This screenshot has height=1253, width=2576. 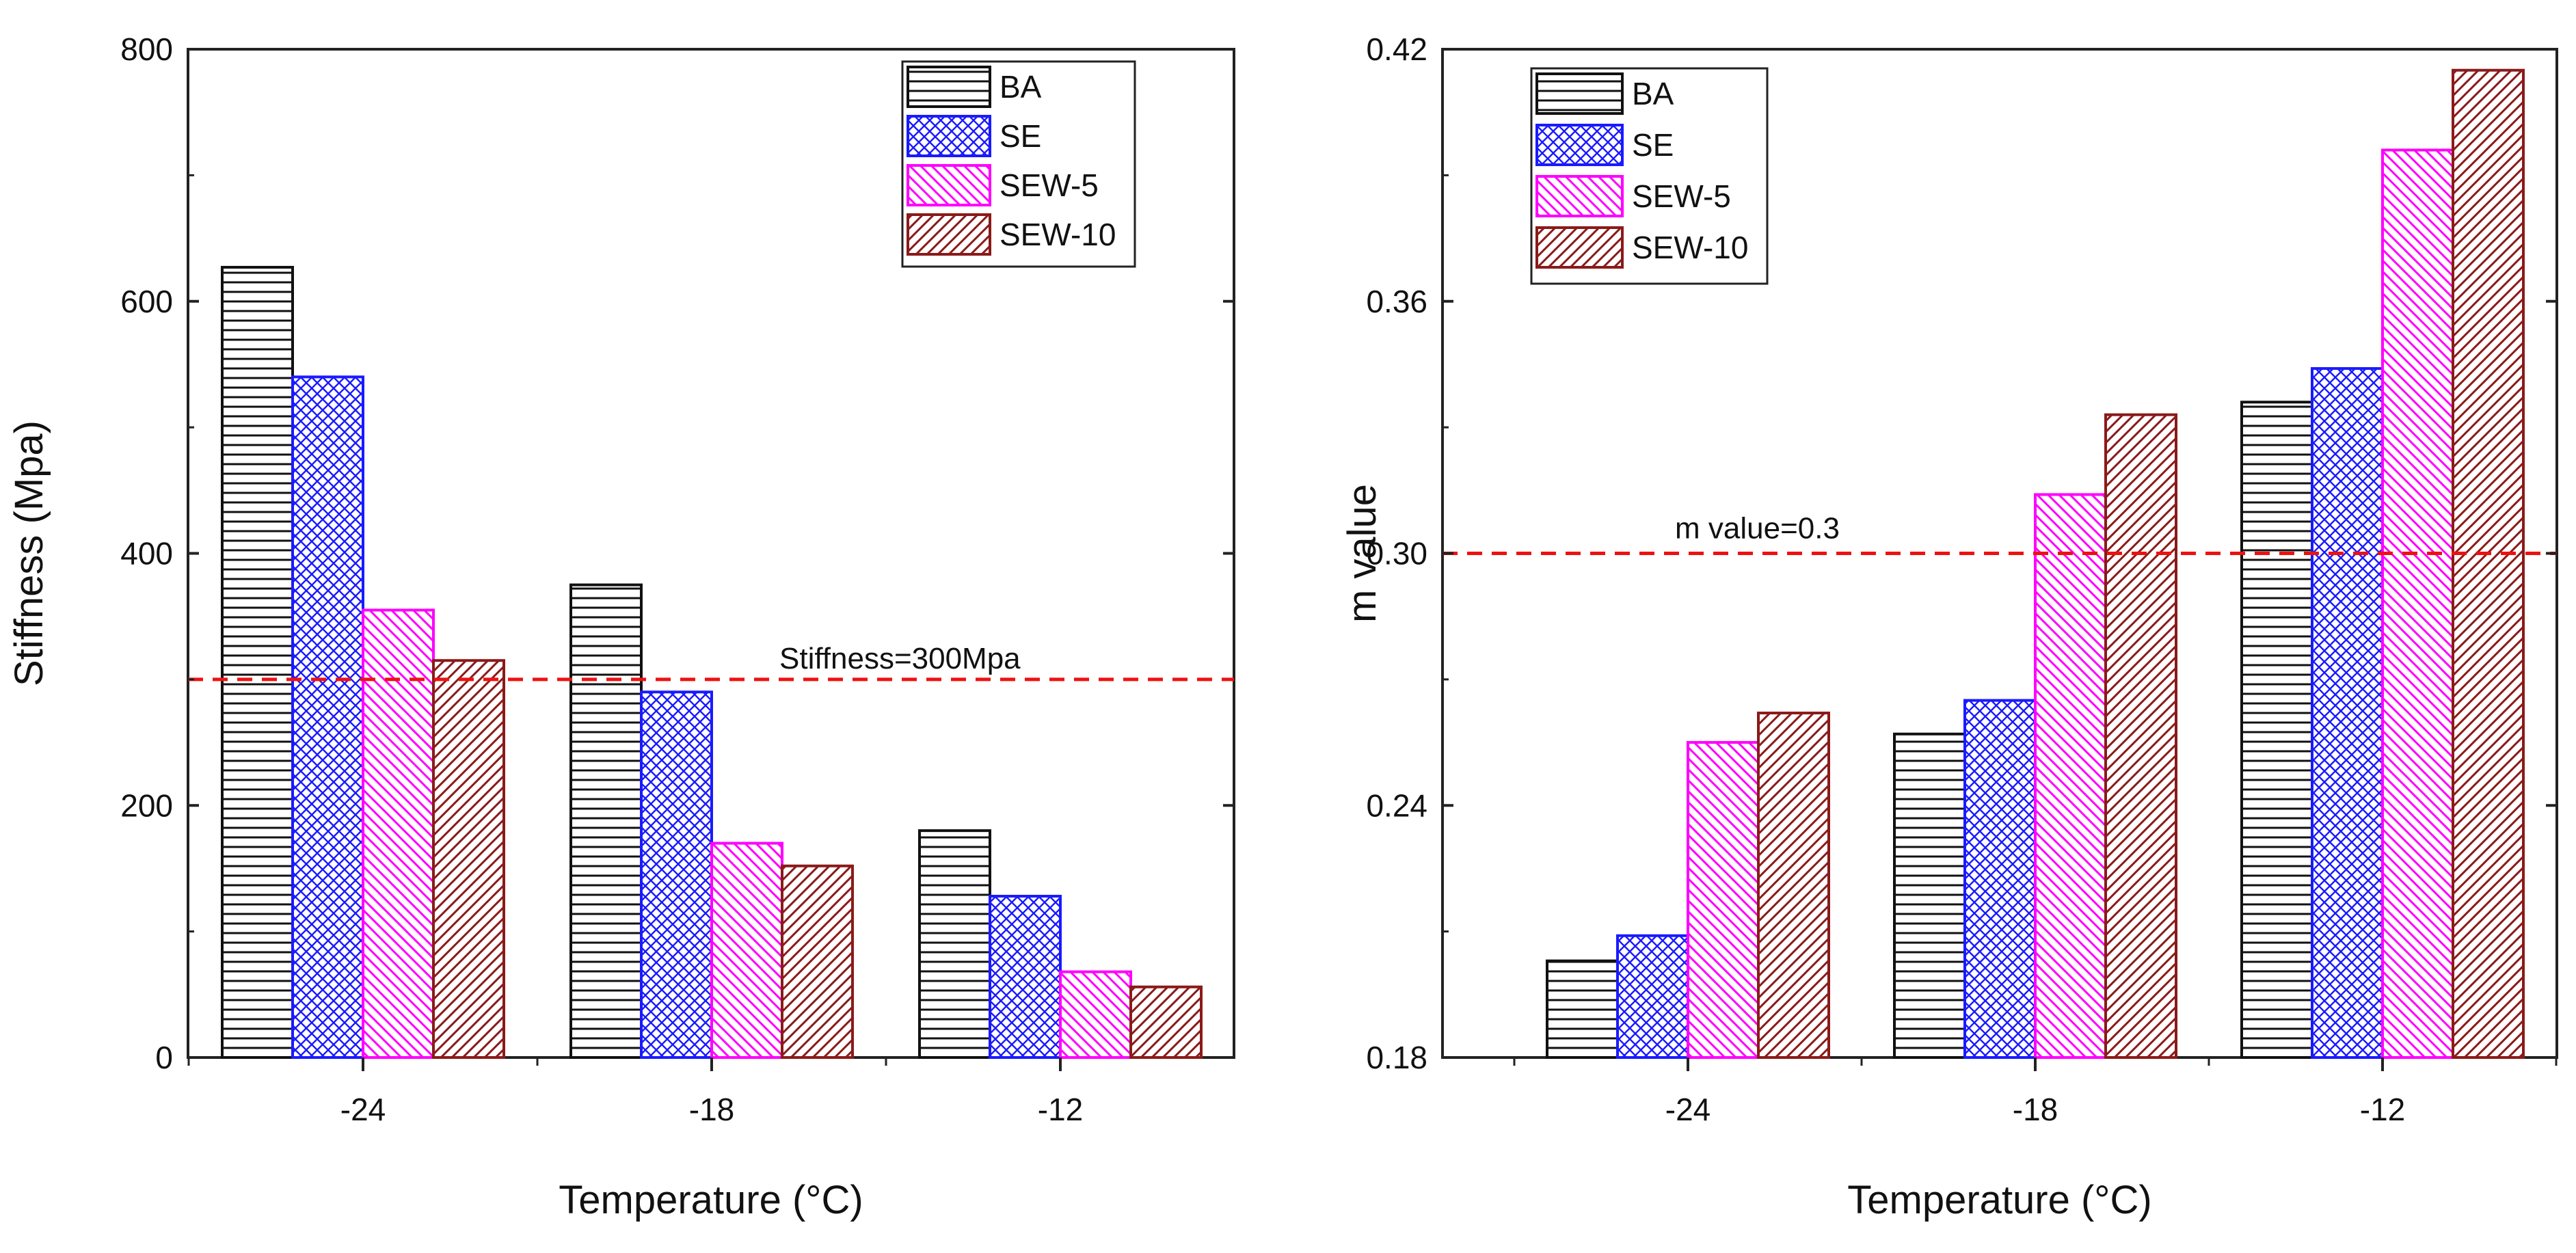 What do you see at coordinates (1396, 49) in the screenshot?
I see `y-tick-label: 0.42` at bounding box center [1396, 49].